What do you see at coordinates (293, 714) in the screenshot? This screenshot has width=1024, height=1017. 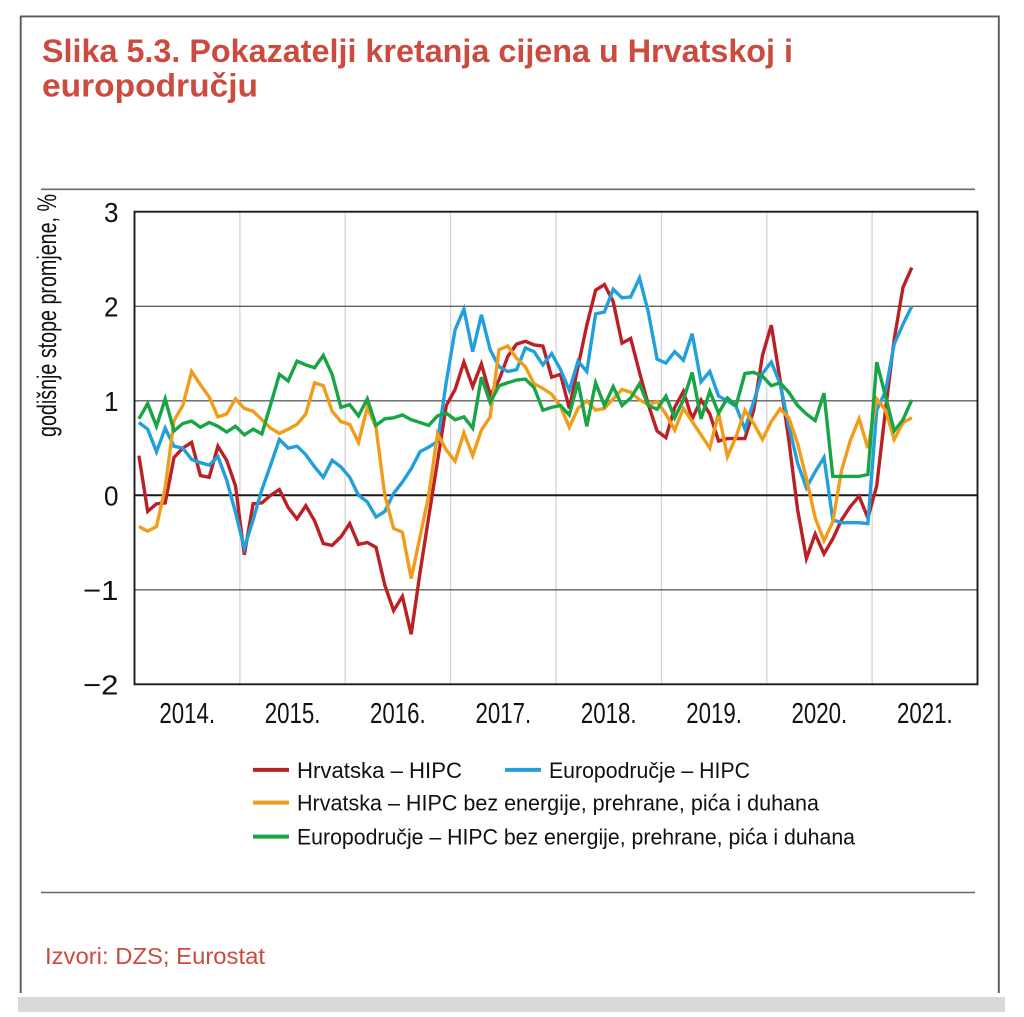 I see `svg-text: 2015.` at bounding box center [293, 714].